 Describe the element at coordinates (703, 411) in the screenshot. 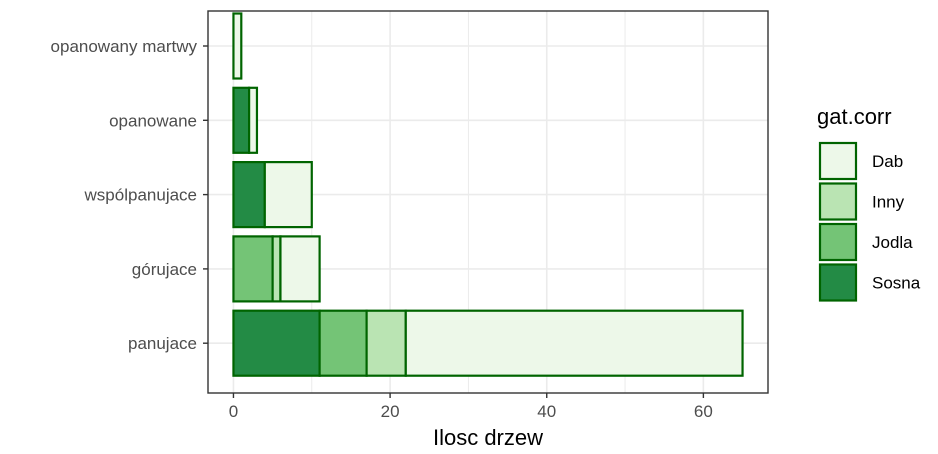

I see `x-tick-label: 60` at that location.